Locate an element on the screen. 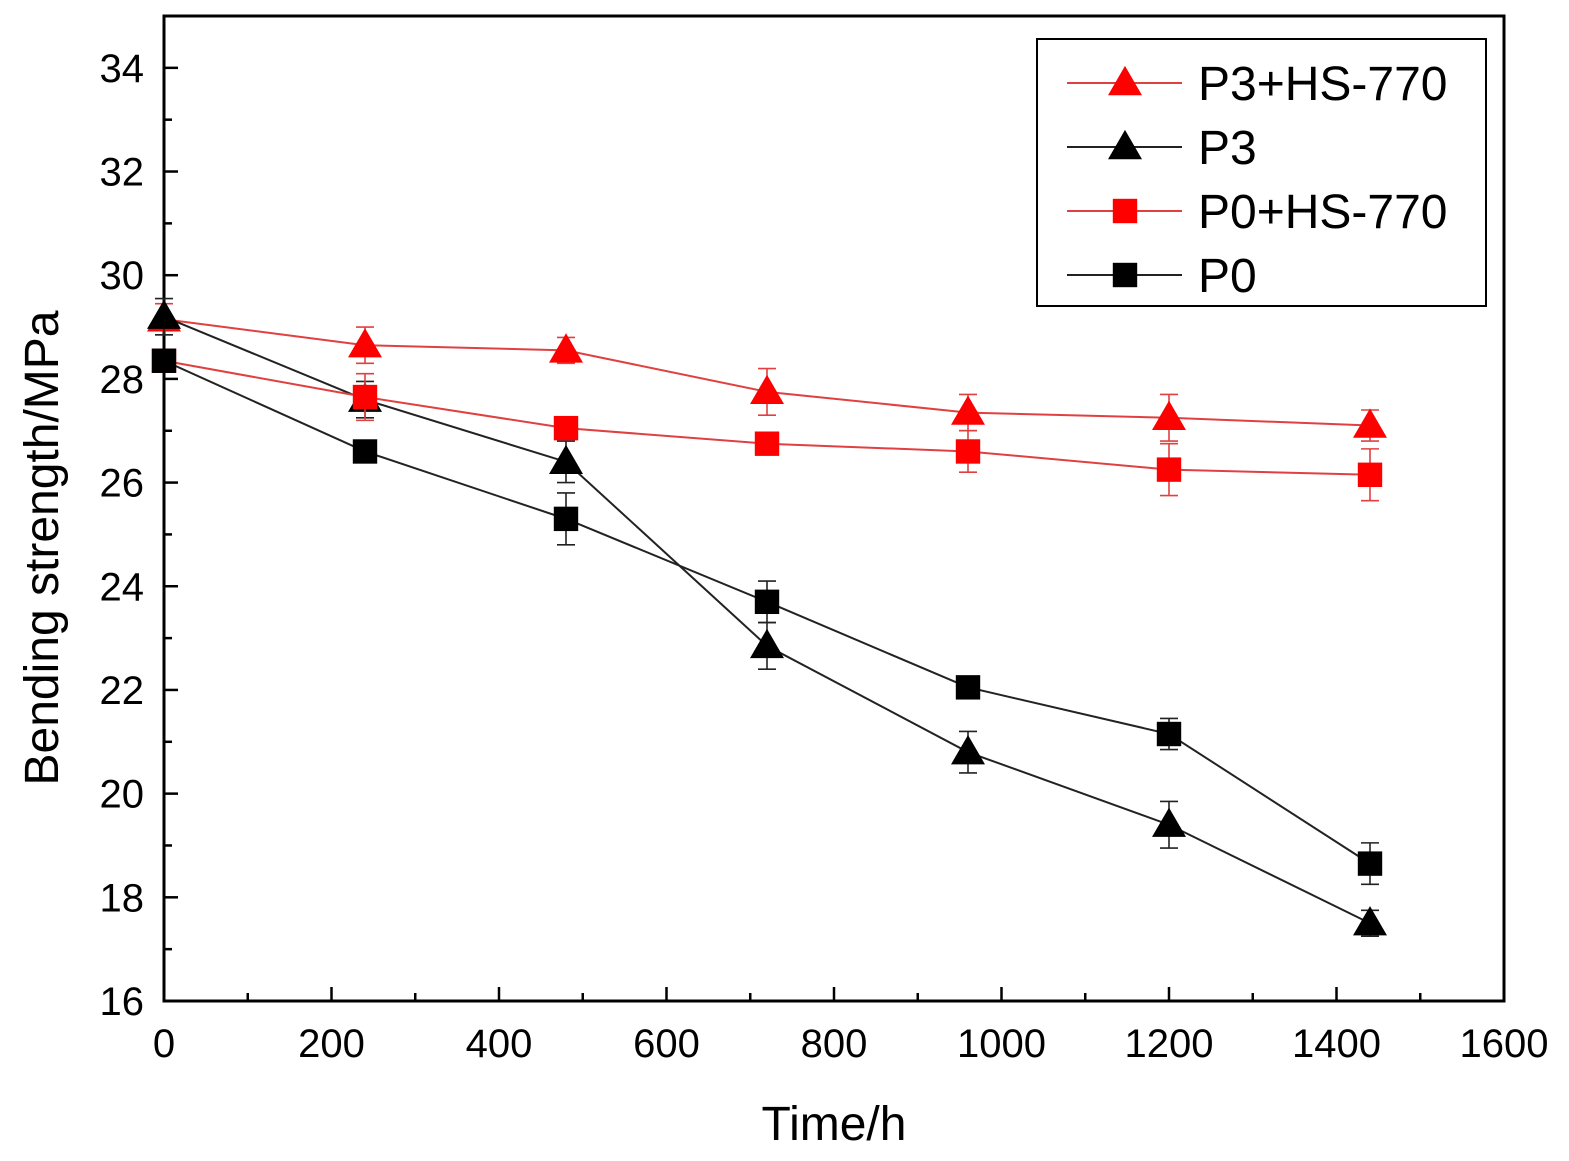 Image resolution: width=1569 pixels, height=1161 pixels. legend-item: P3+HS-770 is located at coordinates (1257, 84).